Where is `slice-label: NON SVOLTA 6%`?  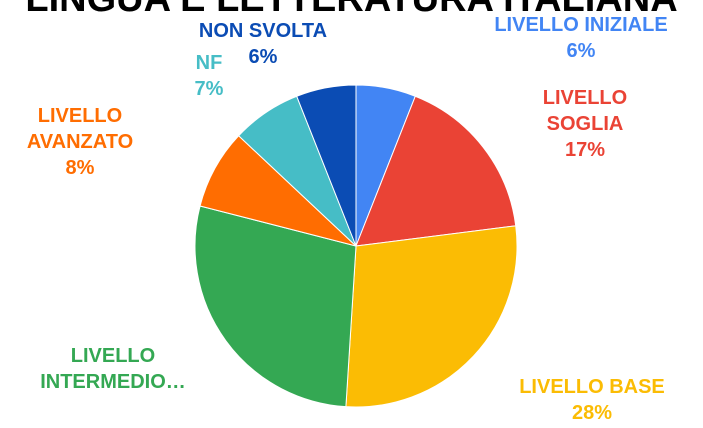
slice-label: NON SVOLTA 6% is located at coordinates (263, 44).